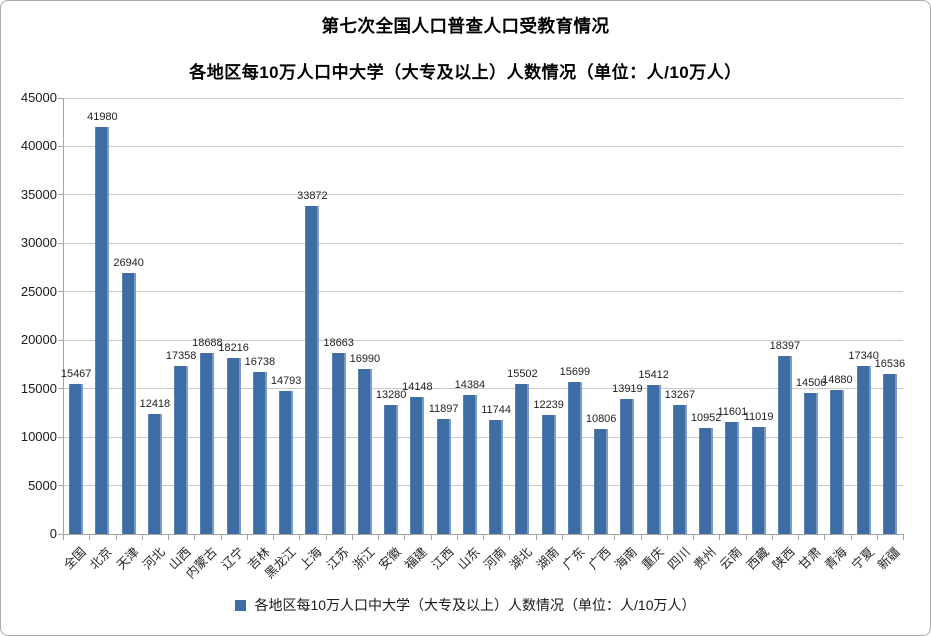 Image resolution: width=931 pixels, height=636 pixels. I want to click on bar-value-label: 14148, so click(417, 386).